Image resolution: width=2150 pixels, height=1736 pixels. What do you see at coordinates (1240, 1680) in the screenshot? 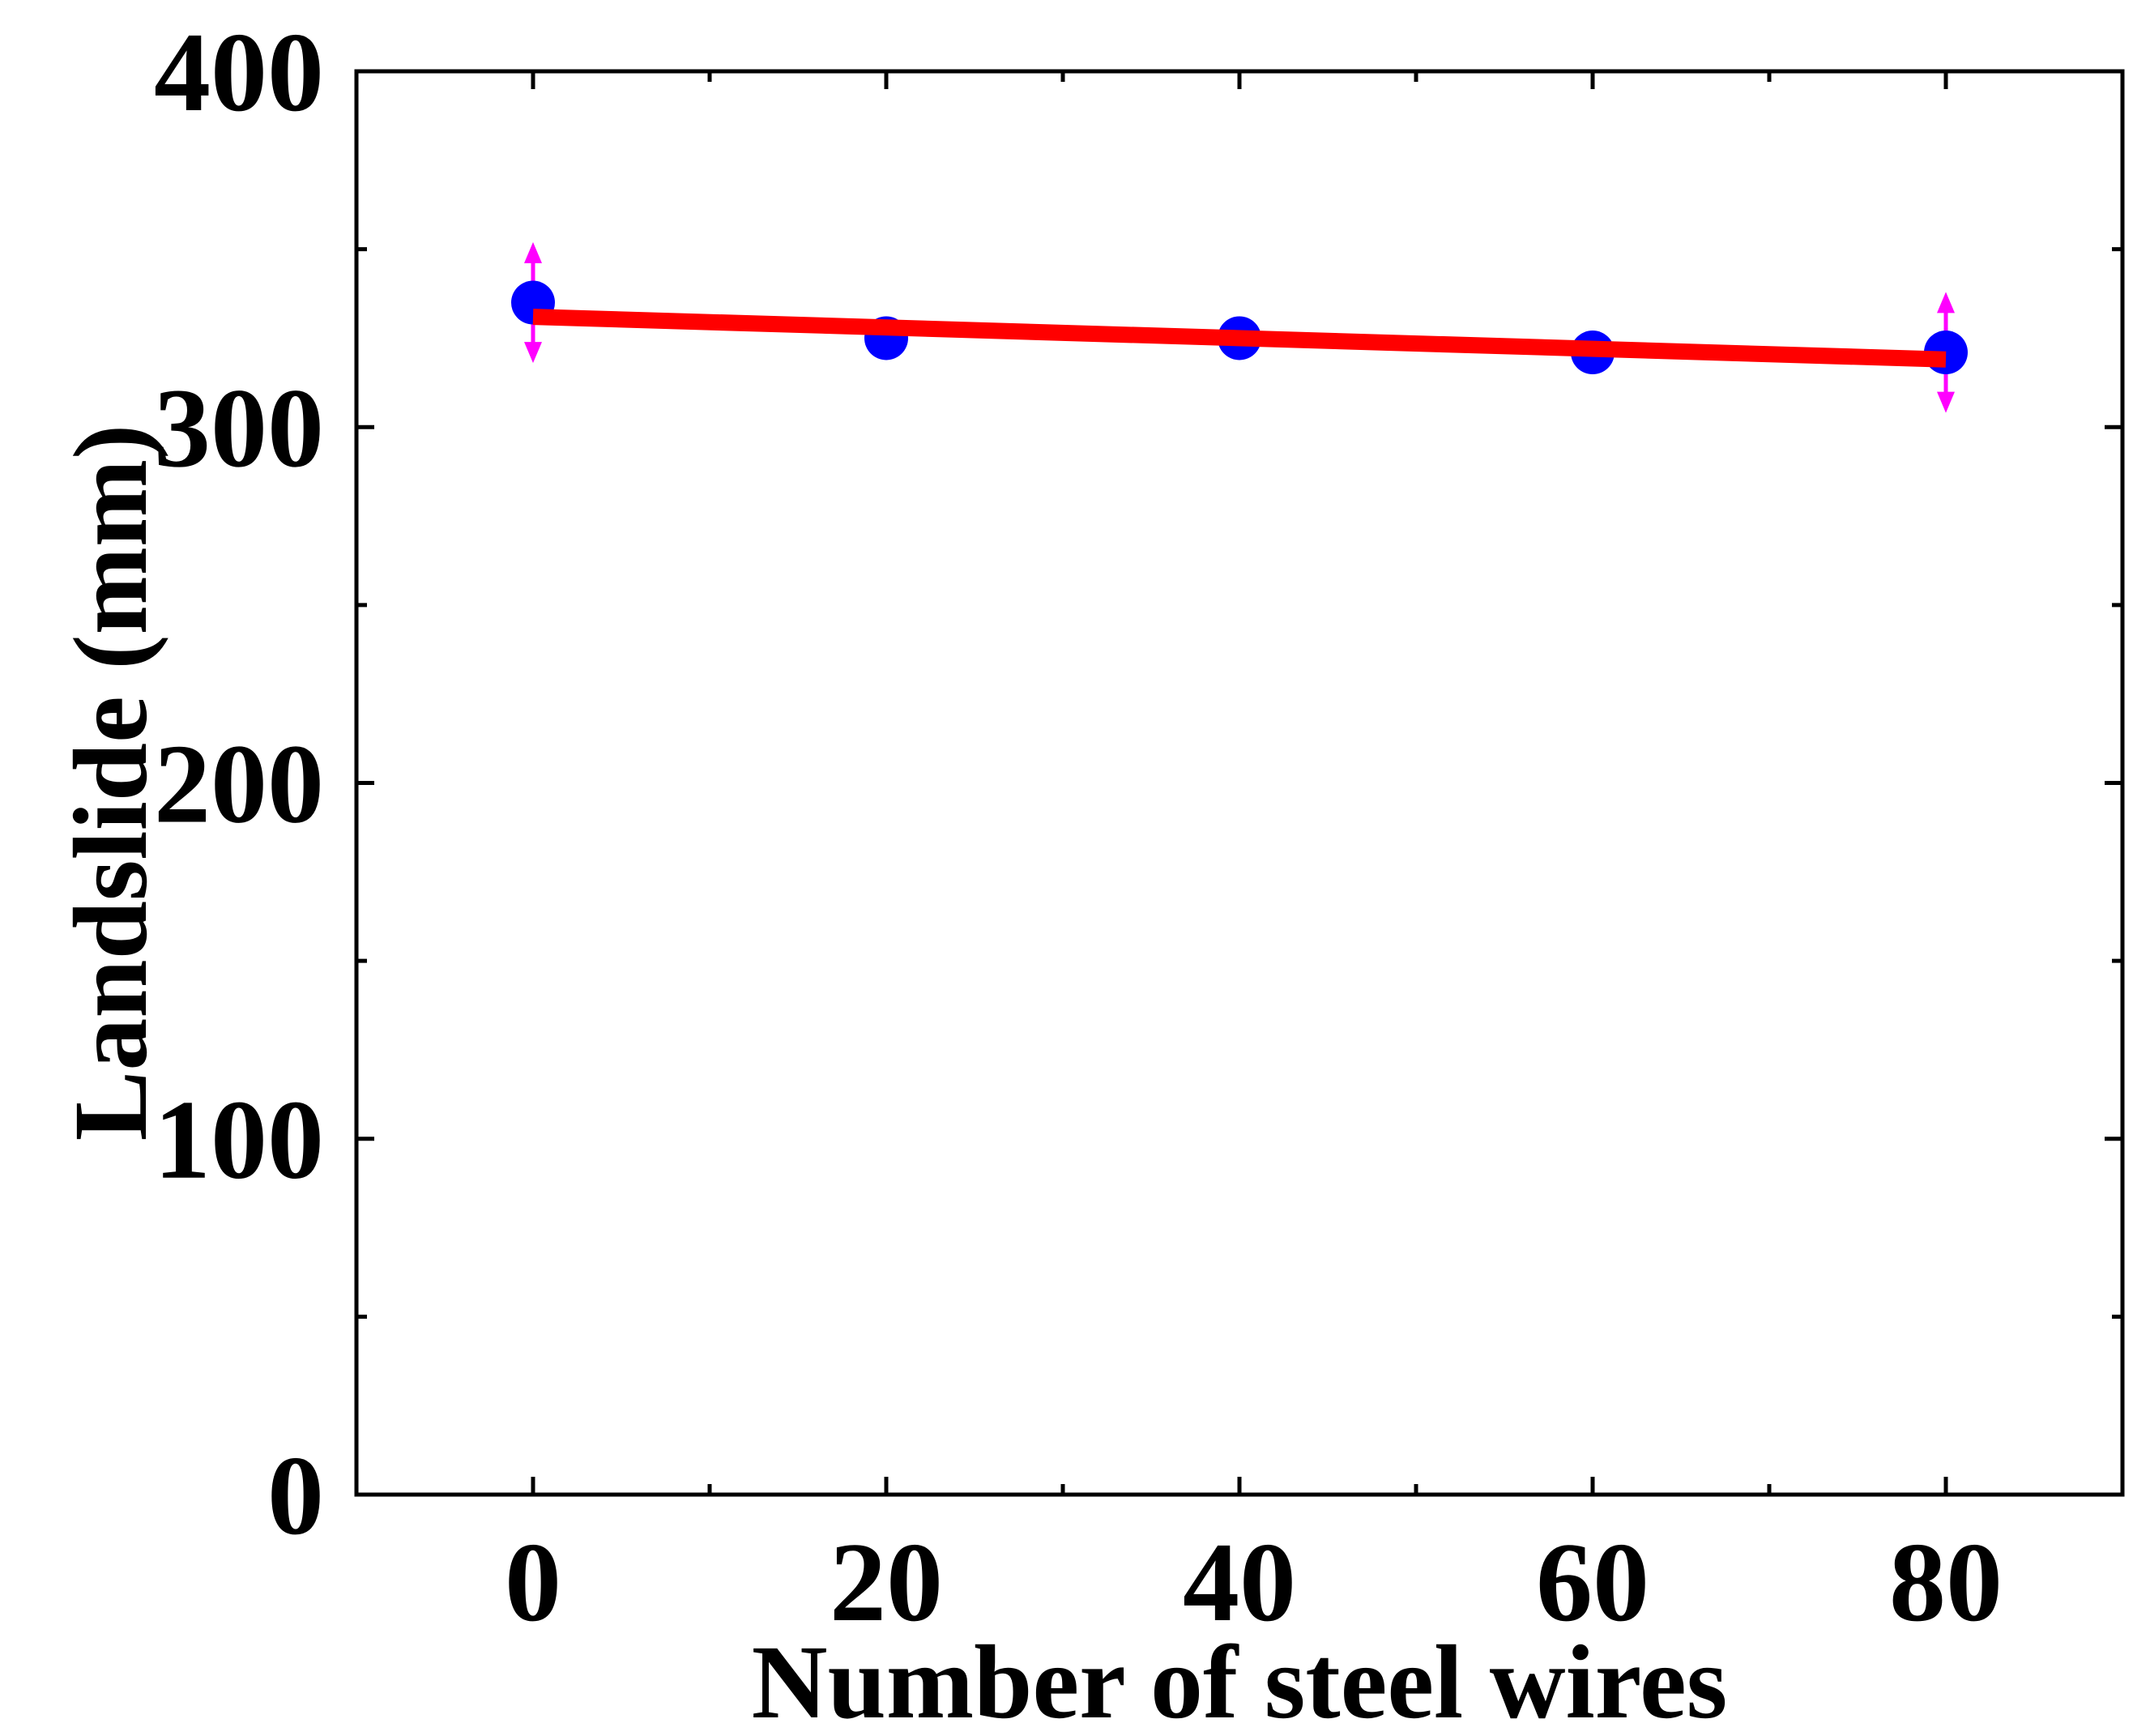
I see `x-axis-label: Number of steel wires` at bounding box center [1240, 1680].